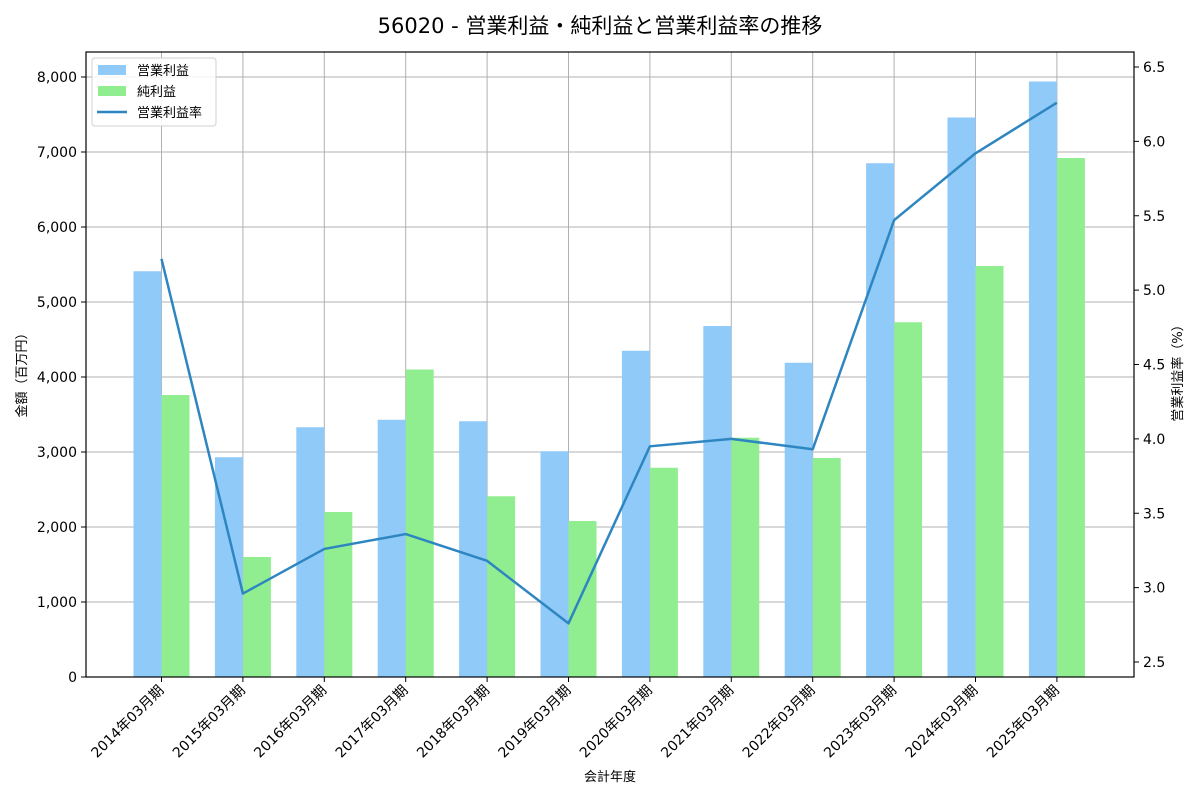 The height and width of the screenshot is (800, 1200). What do you see at coordinates (57, 303) in the screenshot?
I see `y-tick-label: 5,000` at bounding box center [57, 303].